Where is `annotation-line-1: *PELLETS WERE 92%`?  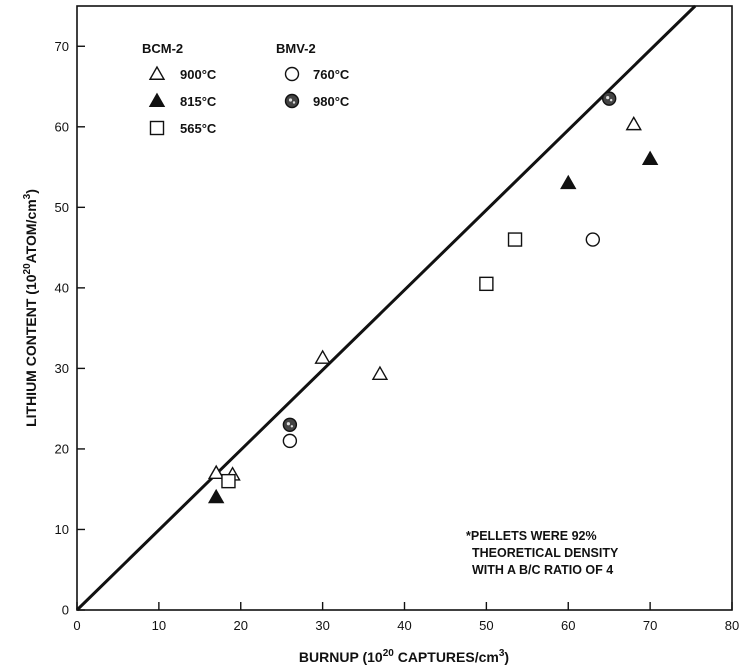
annotation-line-1: *PELLETS WERE 92% is located at coordinates (531, 536).